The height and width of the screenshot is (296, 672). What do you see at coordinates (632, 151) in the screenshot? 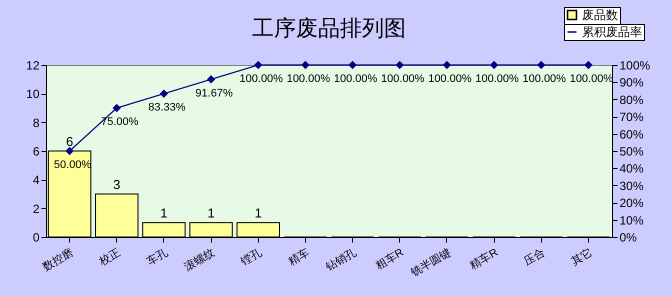
I see `y2-tick-label: 50%` at bounding box center [632, 151].